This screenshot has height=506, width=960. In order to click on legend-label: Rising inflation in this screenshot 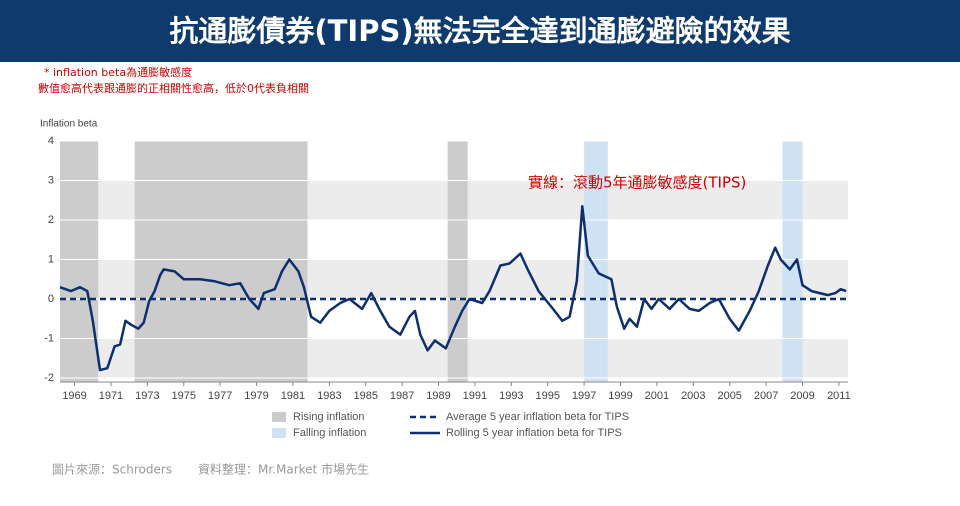, I will do `click(329, 417)`.